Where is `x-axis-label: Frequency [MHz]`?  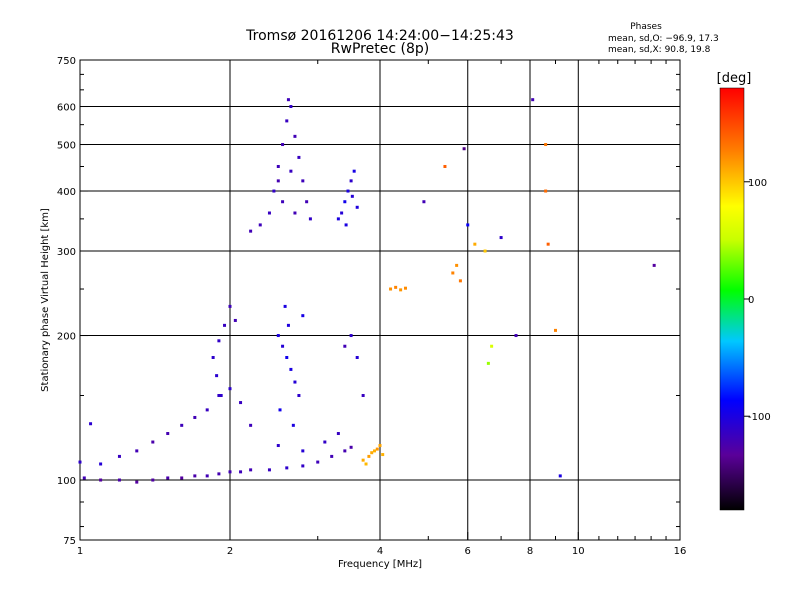 x-axis-label: Frequency [MHz] is located at coordinates (380, 564).